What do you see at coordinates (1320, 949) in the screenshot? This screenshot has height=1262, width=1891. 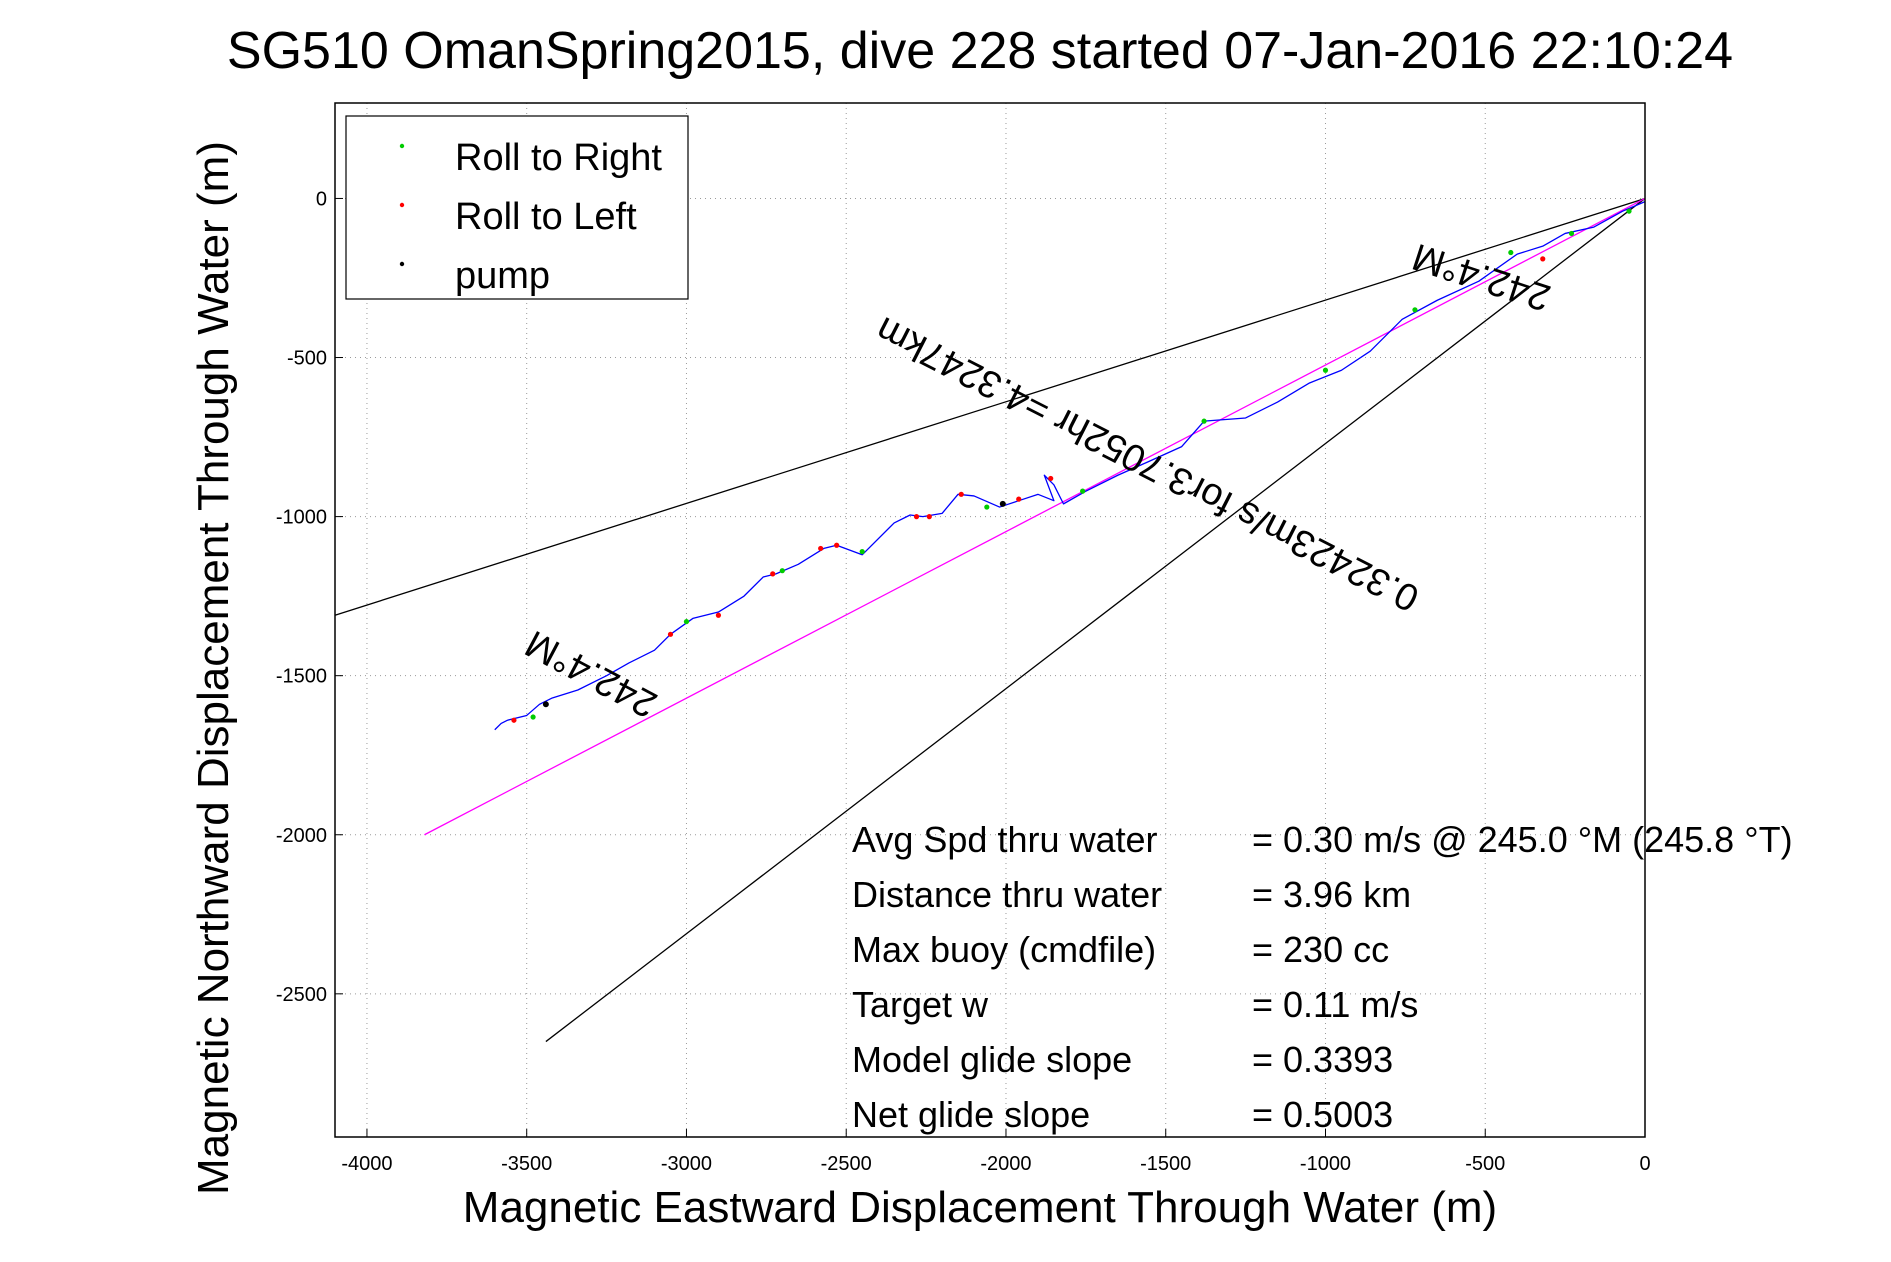 I see `info-value: = 230 cc` at bounding box center [1320, 949].